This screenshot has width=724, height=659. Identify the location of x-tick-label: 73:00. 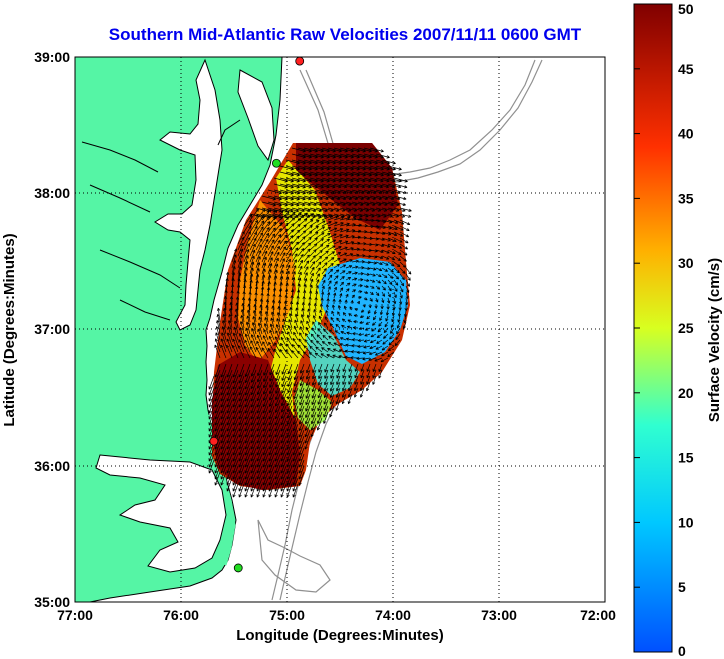
(499, 615).